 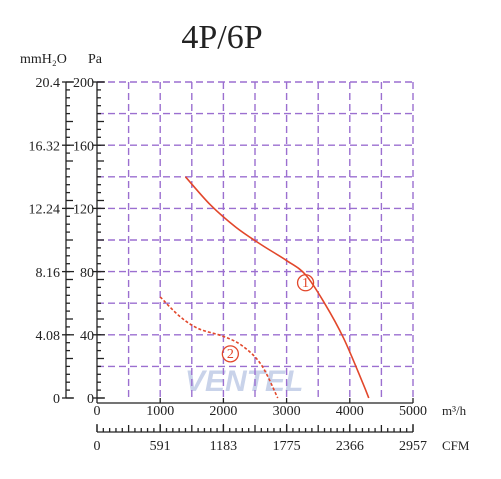 I want to click on x-tick-label: 1000, so click(x=160, y=411).